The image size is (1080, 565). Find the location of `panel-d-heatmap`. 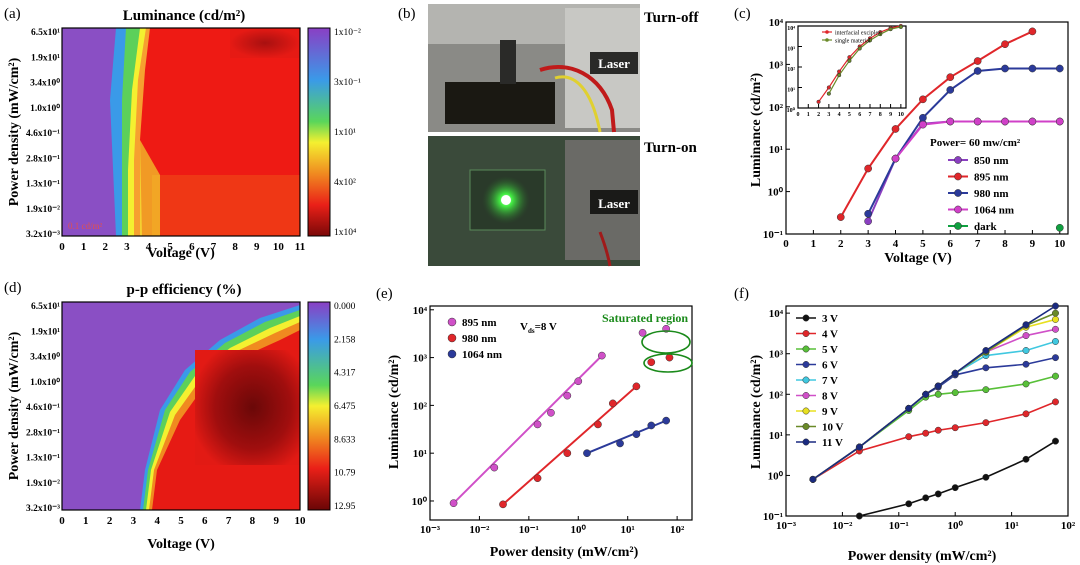

panel-d-heatmap is located at coordinates (181, 406).